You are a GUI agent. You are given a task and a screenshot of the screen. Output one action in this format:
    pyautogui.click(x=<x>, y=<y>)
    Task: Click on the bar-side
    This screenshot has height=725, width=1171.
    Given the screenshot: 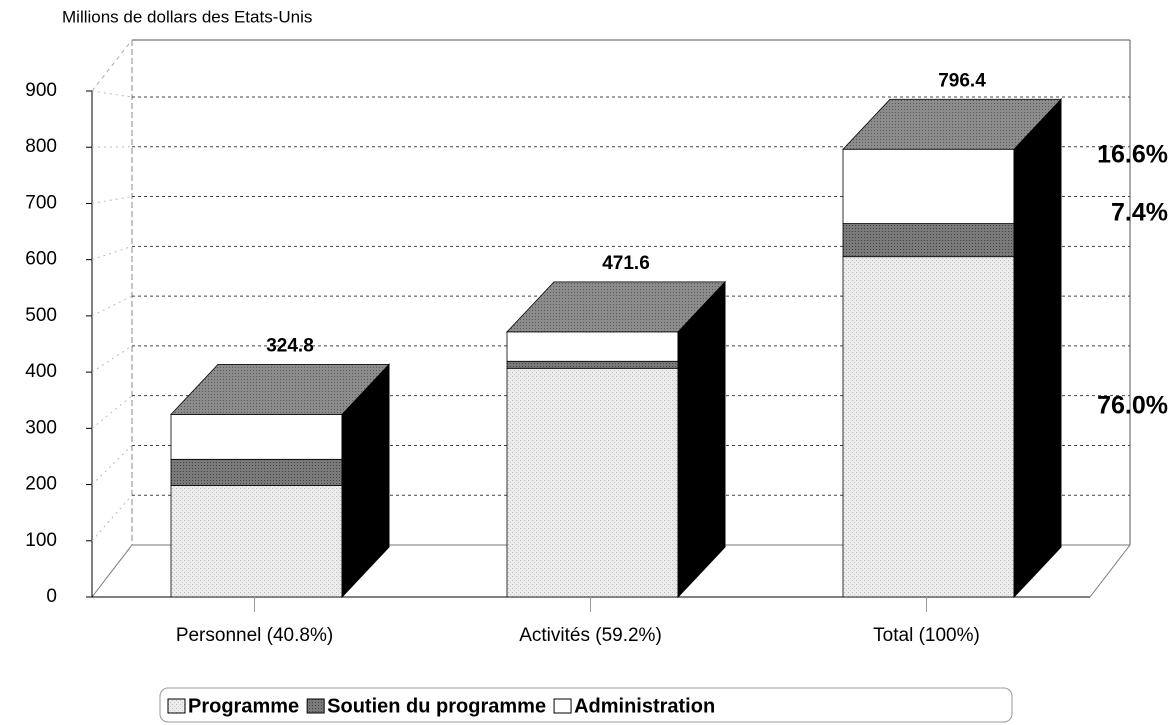 What is the action you would take?
    pyautogui.click(x=1037, y=402)
    